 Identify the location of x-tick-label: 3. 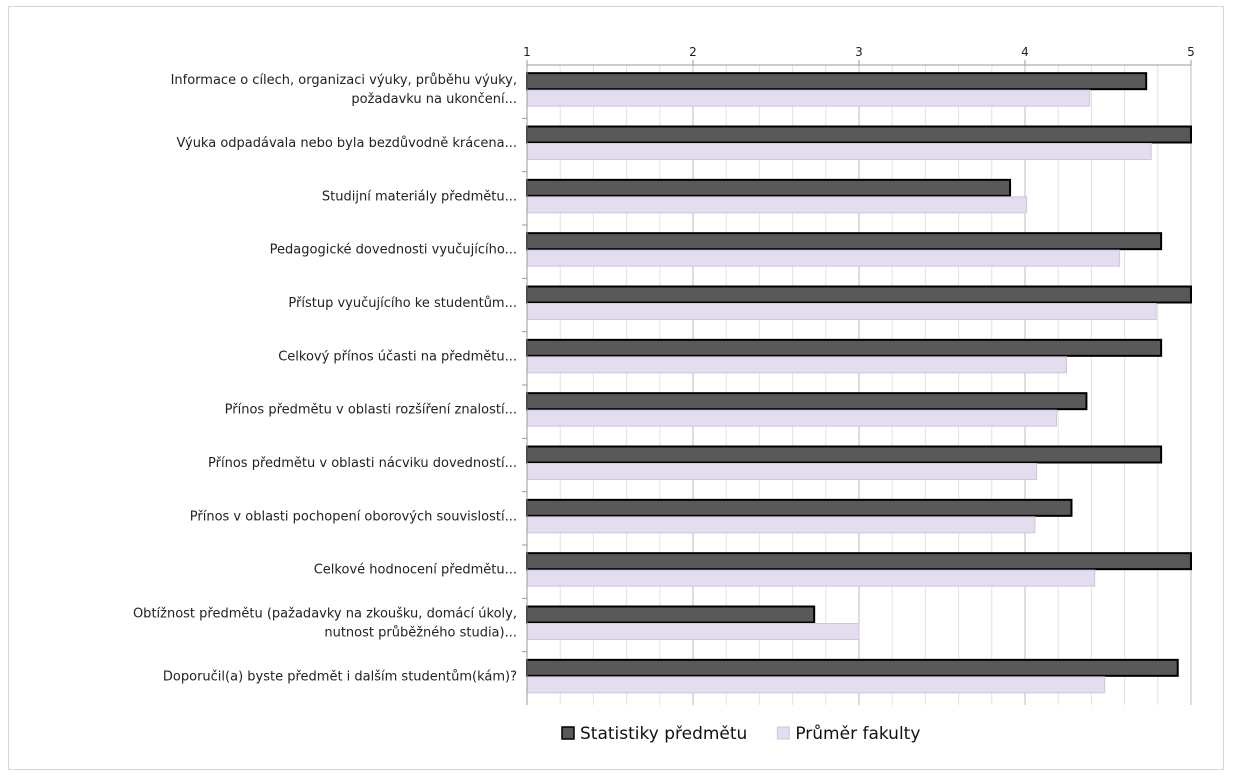
(859, 52).